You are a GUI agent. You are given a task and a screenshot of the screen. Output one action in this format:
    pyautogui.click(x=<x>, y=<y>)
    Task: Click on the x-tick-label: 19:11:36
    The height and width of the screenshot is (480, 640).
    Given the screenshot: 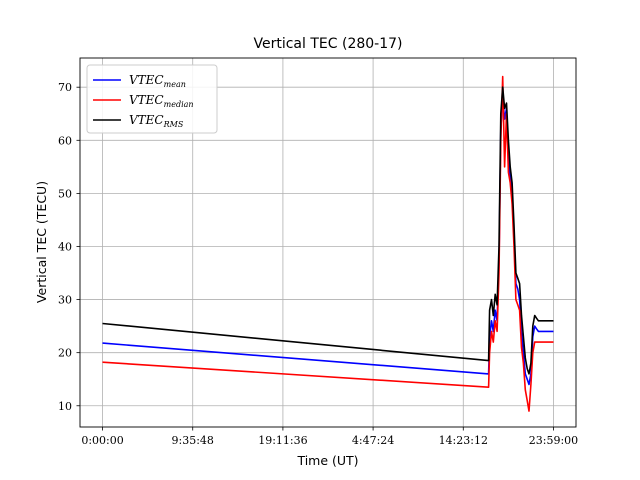 What is the action you would take?
    pyautogui.click(x=282, y=440)
    